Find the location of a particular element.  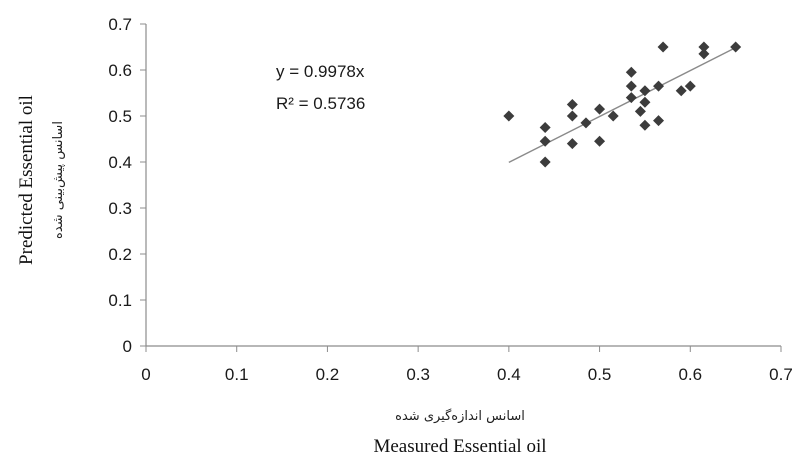

y-axis-label-persian: اسانس پیش‌بینی شده is located at coordinates (58, 180).